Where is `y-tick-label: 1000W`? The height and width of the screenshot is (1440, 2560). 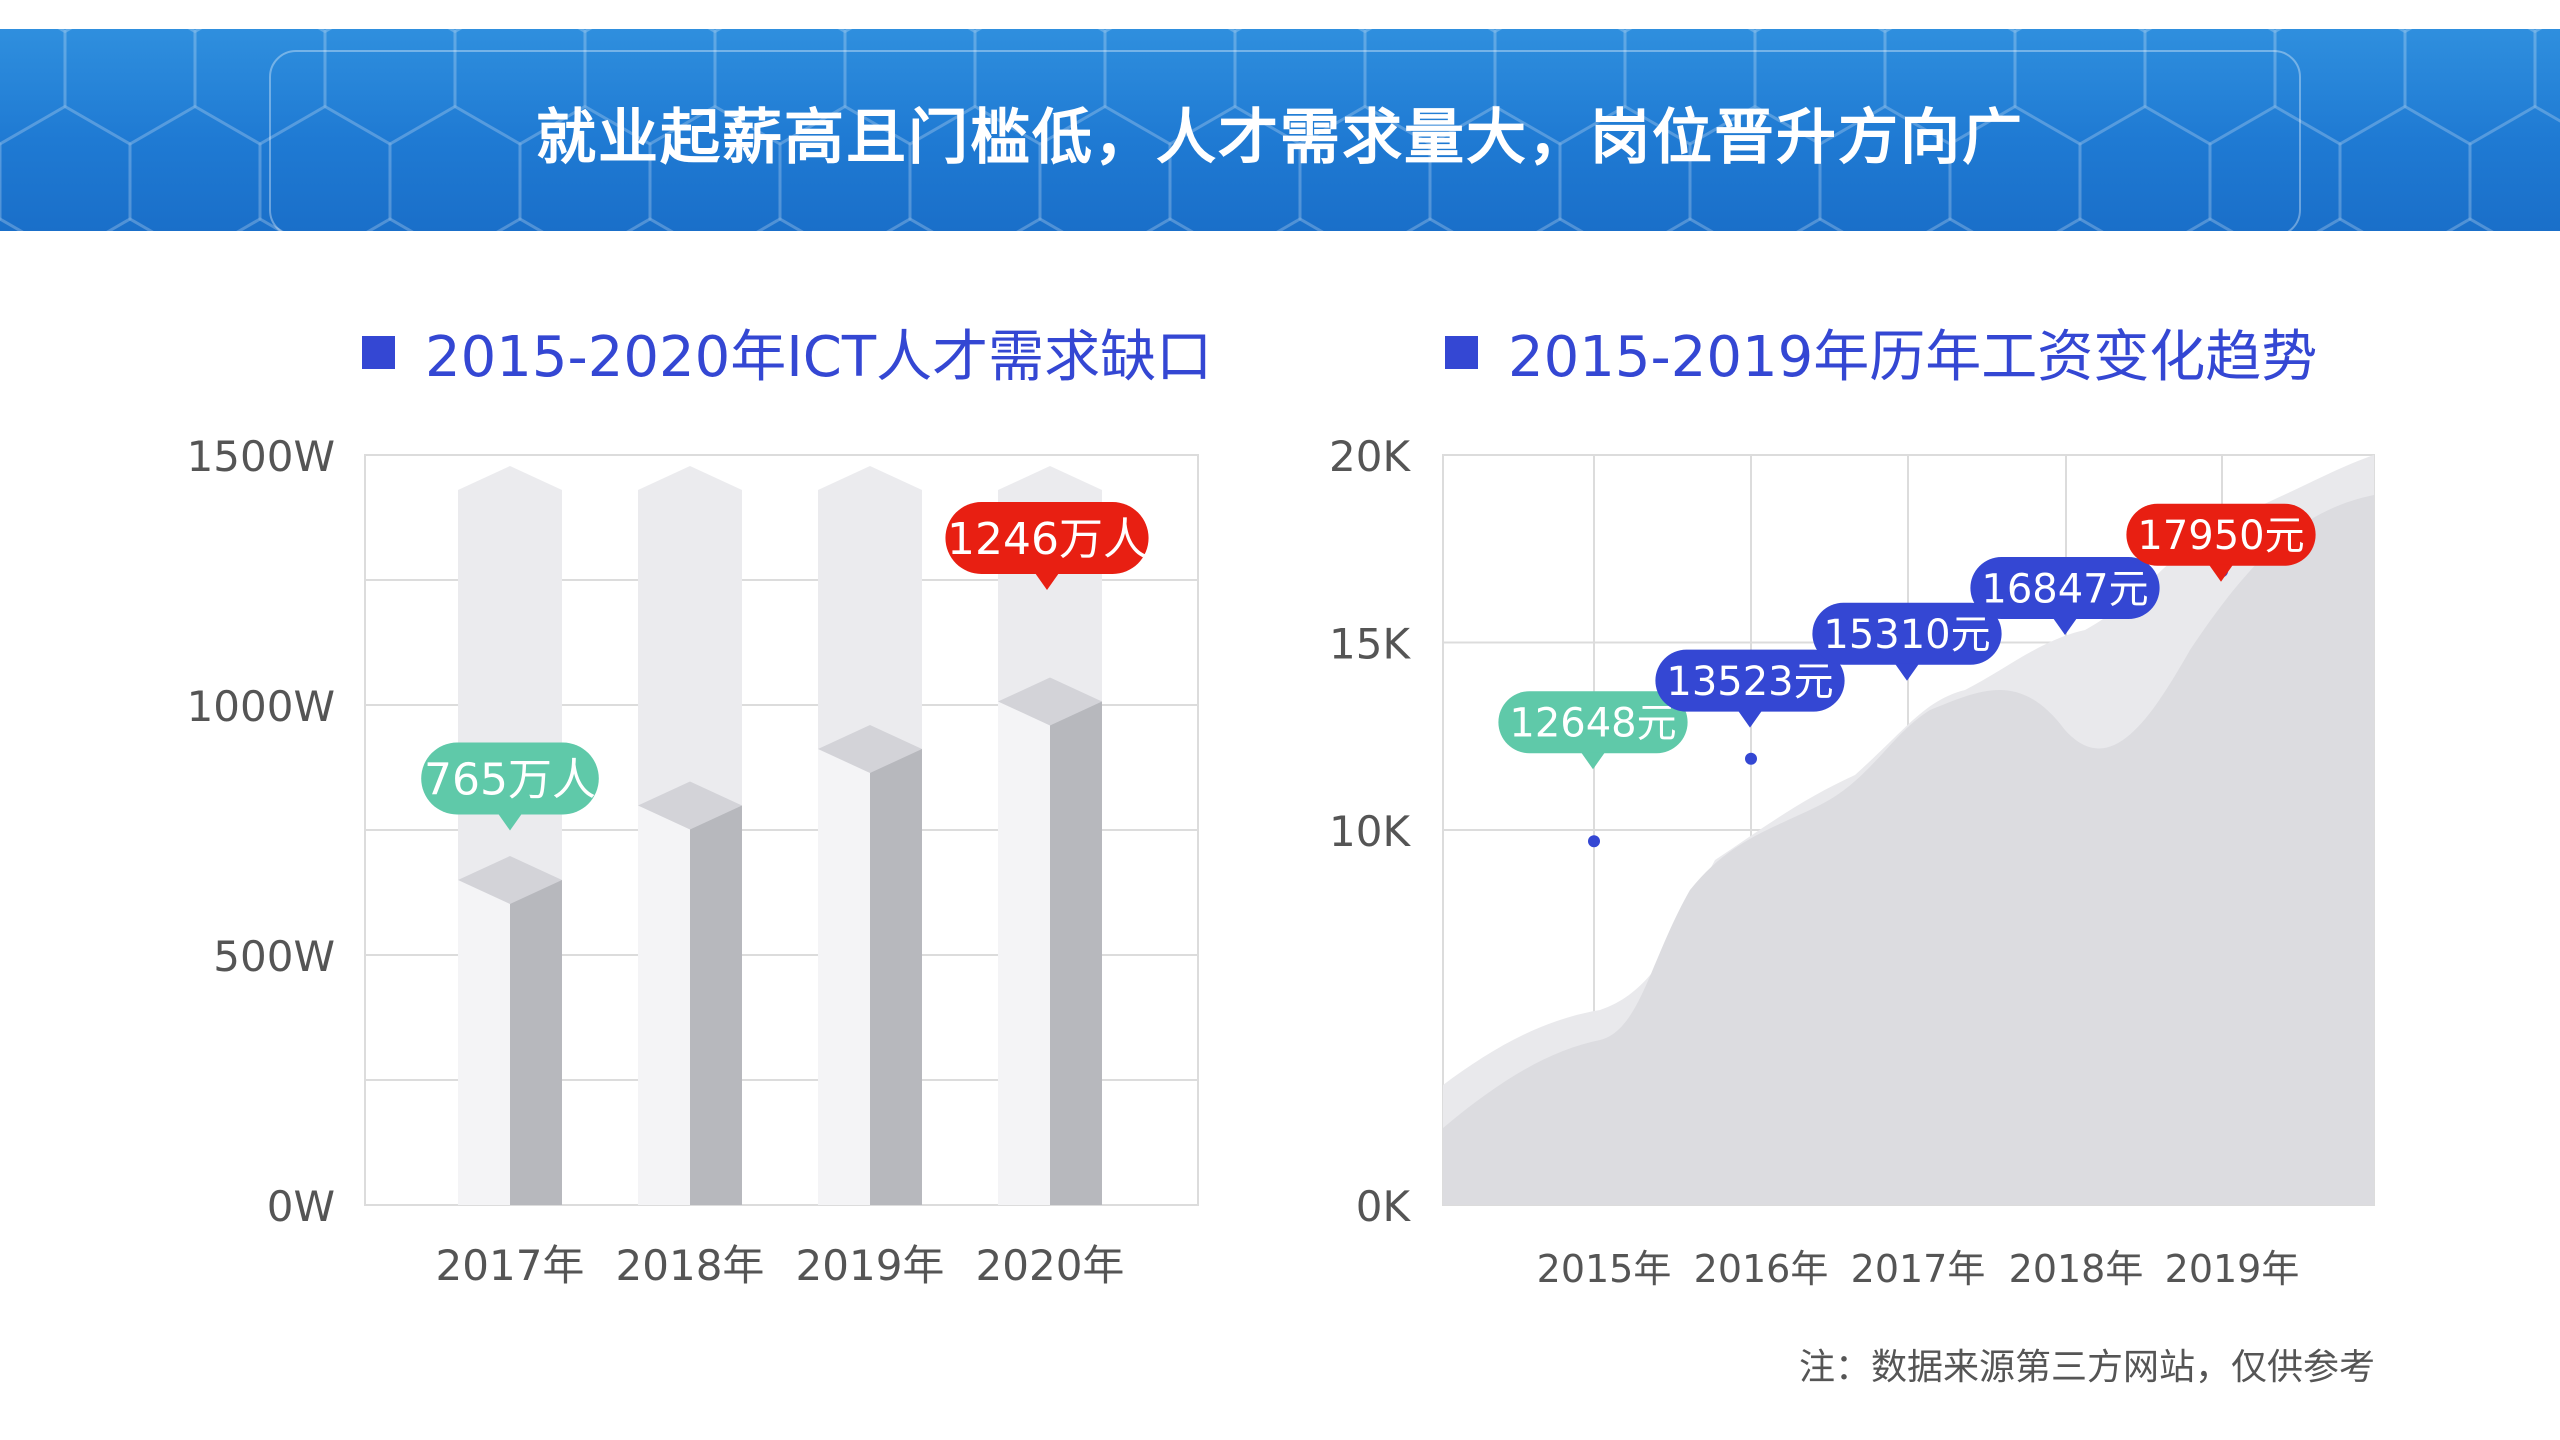
y-tick-label: 1000W is located at coordinates (261, 706).